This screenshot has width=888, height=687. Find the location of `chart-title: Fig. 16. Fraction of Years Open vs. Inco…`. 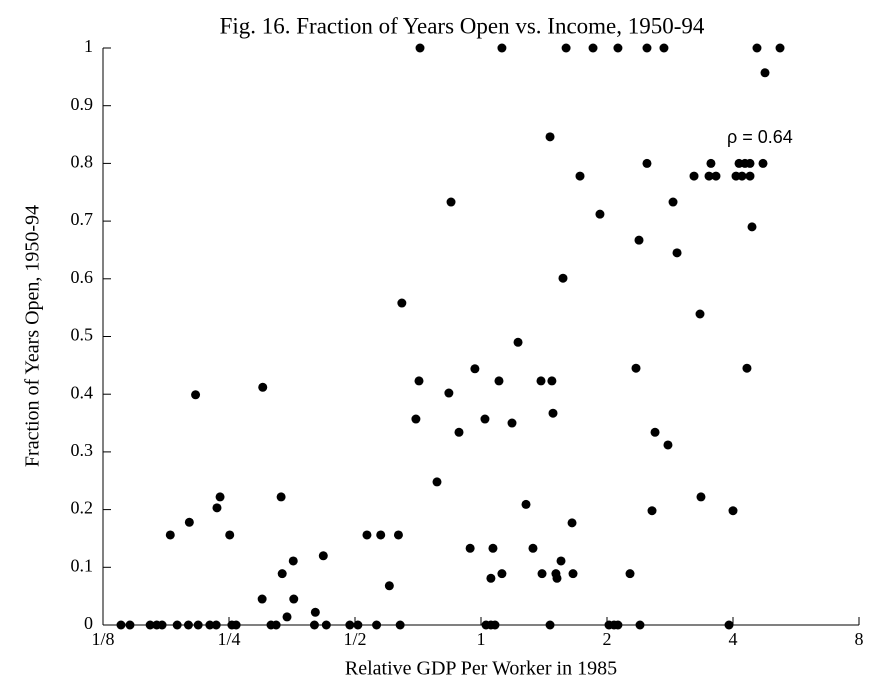

chart-title: Fig. 16. Fraction of Years Open vs. Inco… is located at coordinates (462, 25).